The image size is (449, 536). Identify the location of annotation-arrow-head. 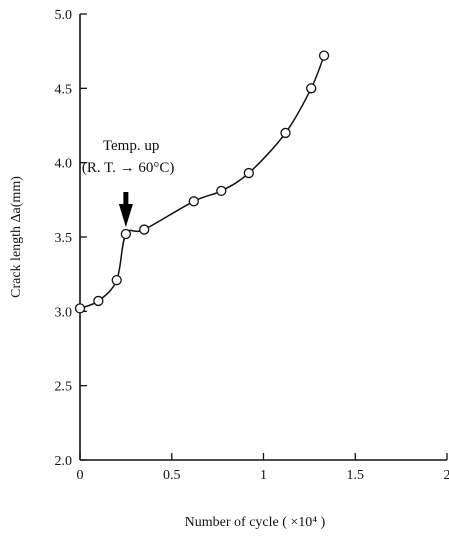
(125, 216).